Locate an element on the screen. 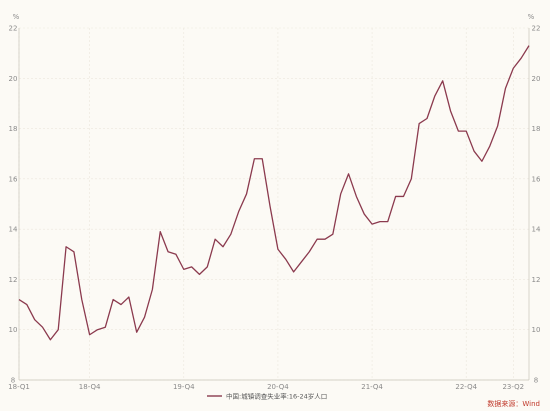 The image size is (550, 411). y-tick-right-22: 22 is located at coordinates (536, 29).